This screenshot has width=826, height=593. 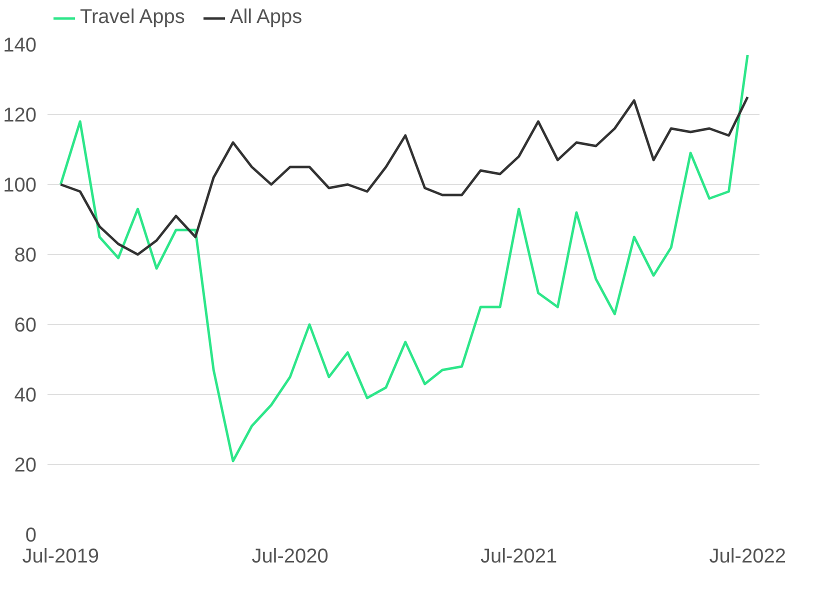 I want to click on y-tick-label: 100, so click(x=20, y=185).